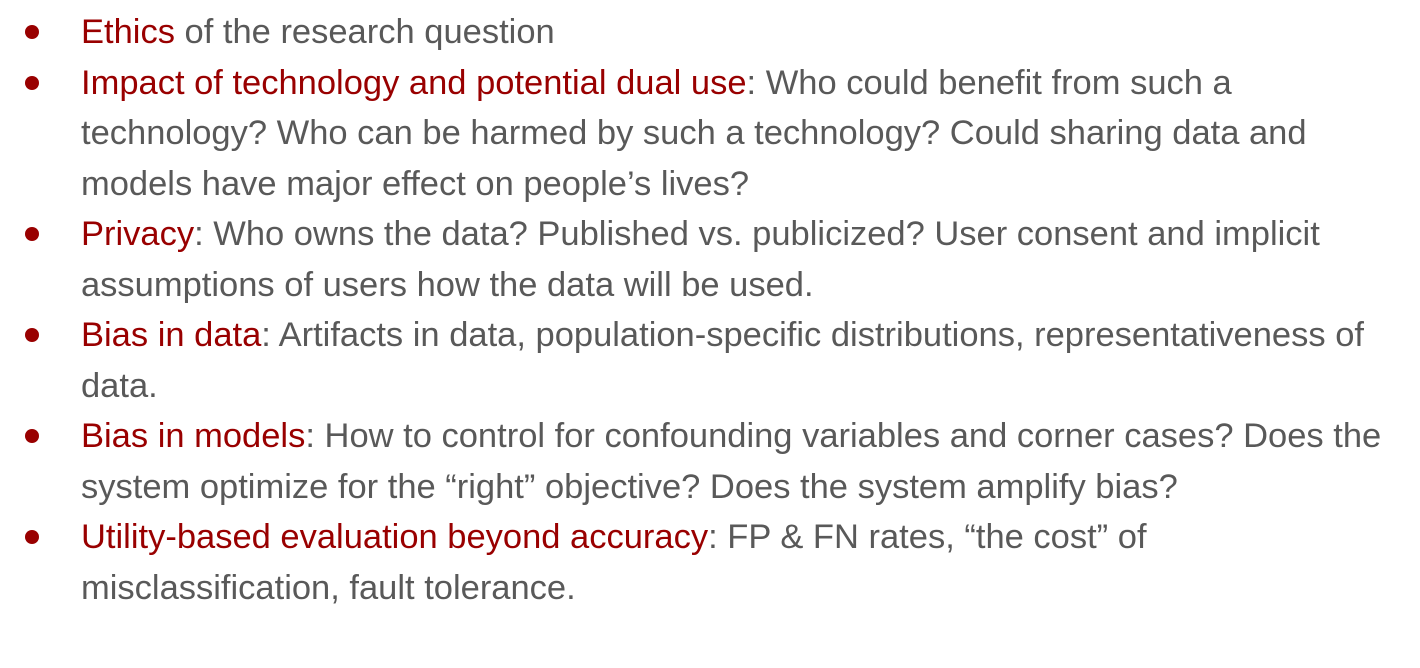  I want to click on bullet-term: Bias in data, so click(171, 335).